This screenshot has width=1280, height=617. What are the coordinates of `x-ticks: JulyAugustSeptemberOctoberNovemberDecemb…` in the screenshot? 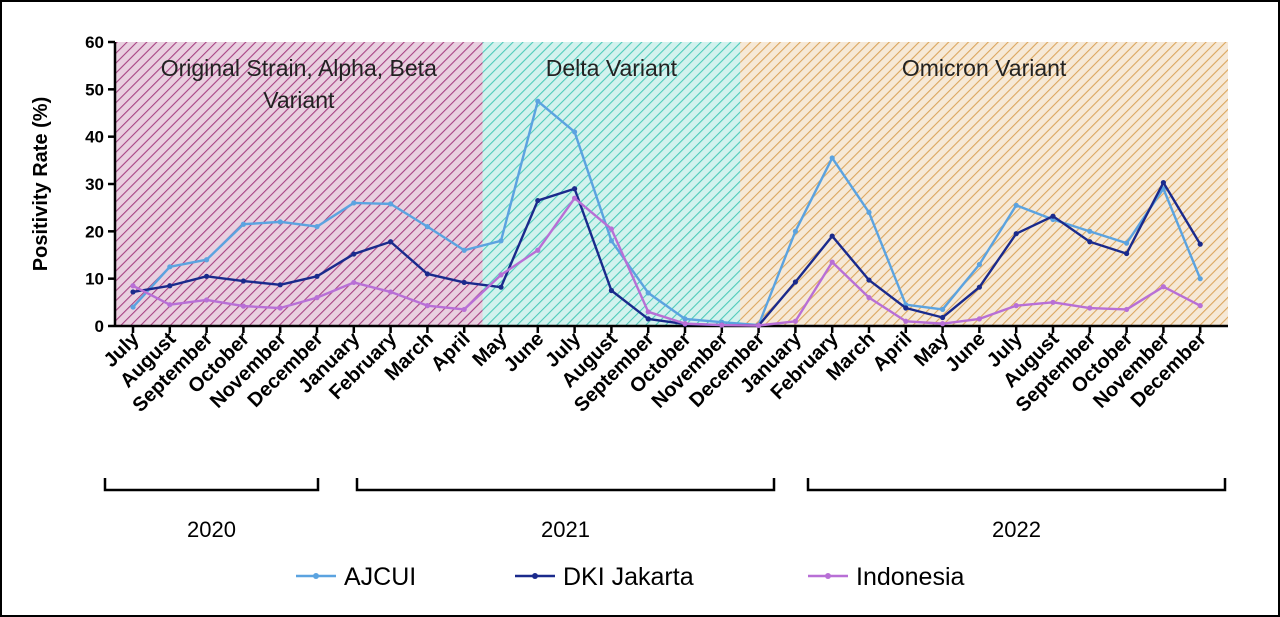 It's located at (655, 371).